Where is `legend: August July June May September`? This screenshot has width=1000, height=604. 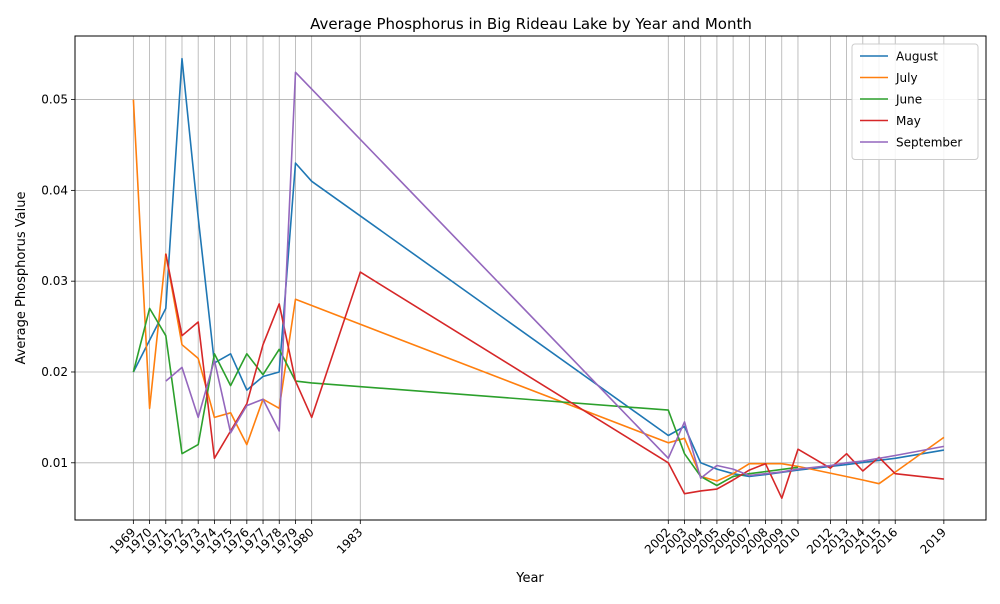 legend: August July June May September is located at coordinates (915, 101).